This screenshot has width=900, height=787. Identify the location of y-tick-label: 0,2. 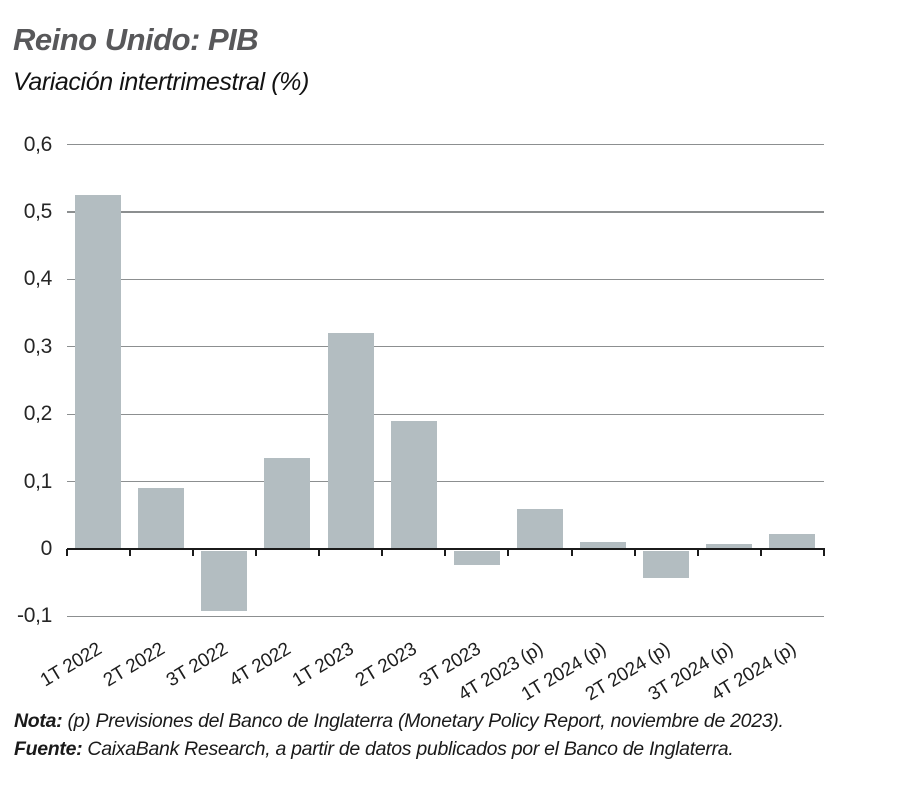
(38, 414).